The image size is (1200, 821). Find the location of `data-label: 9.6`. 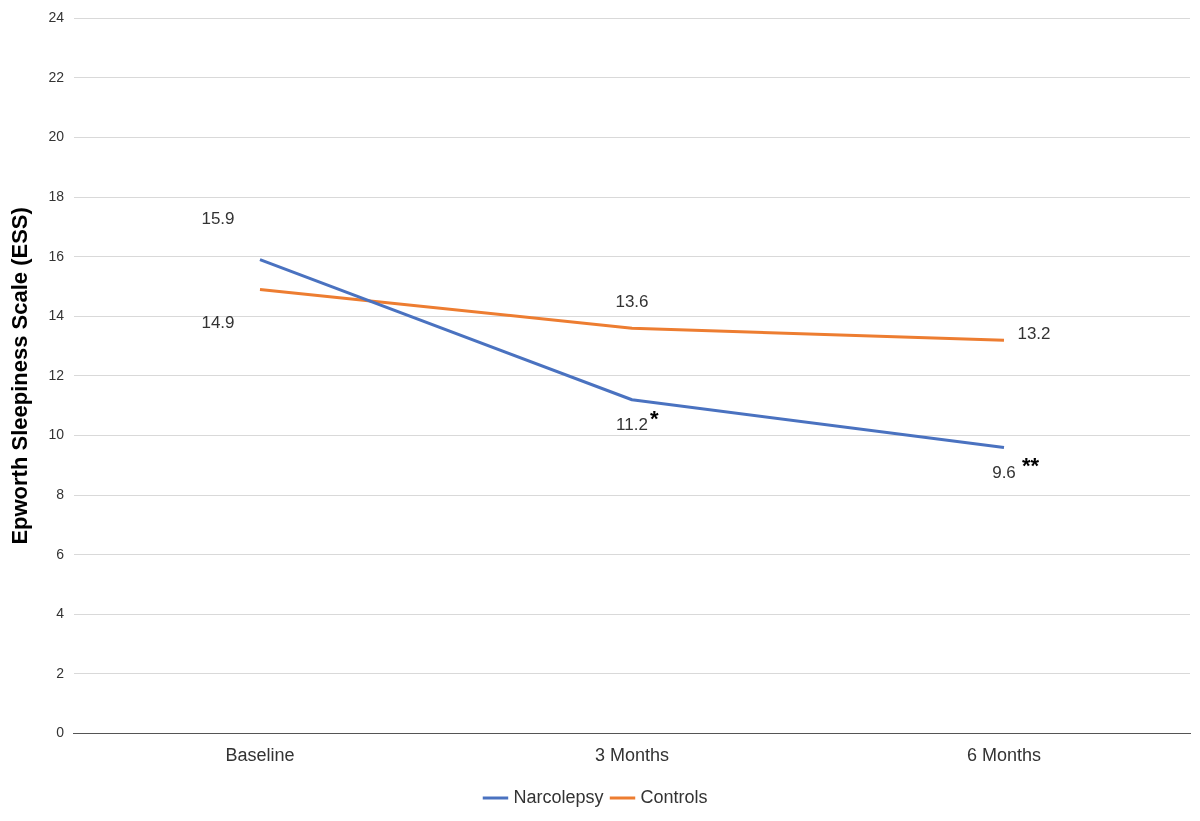

data-label: 9.6 is located at coordinates (1004, 473).